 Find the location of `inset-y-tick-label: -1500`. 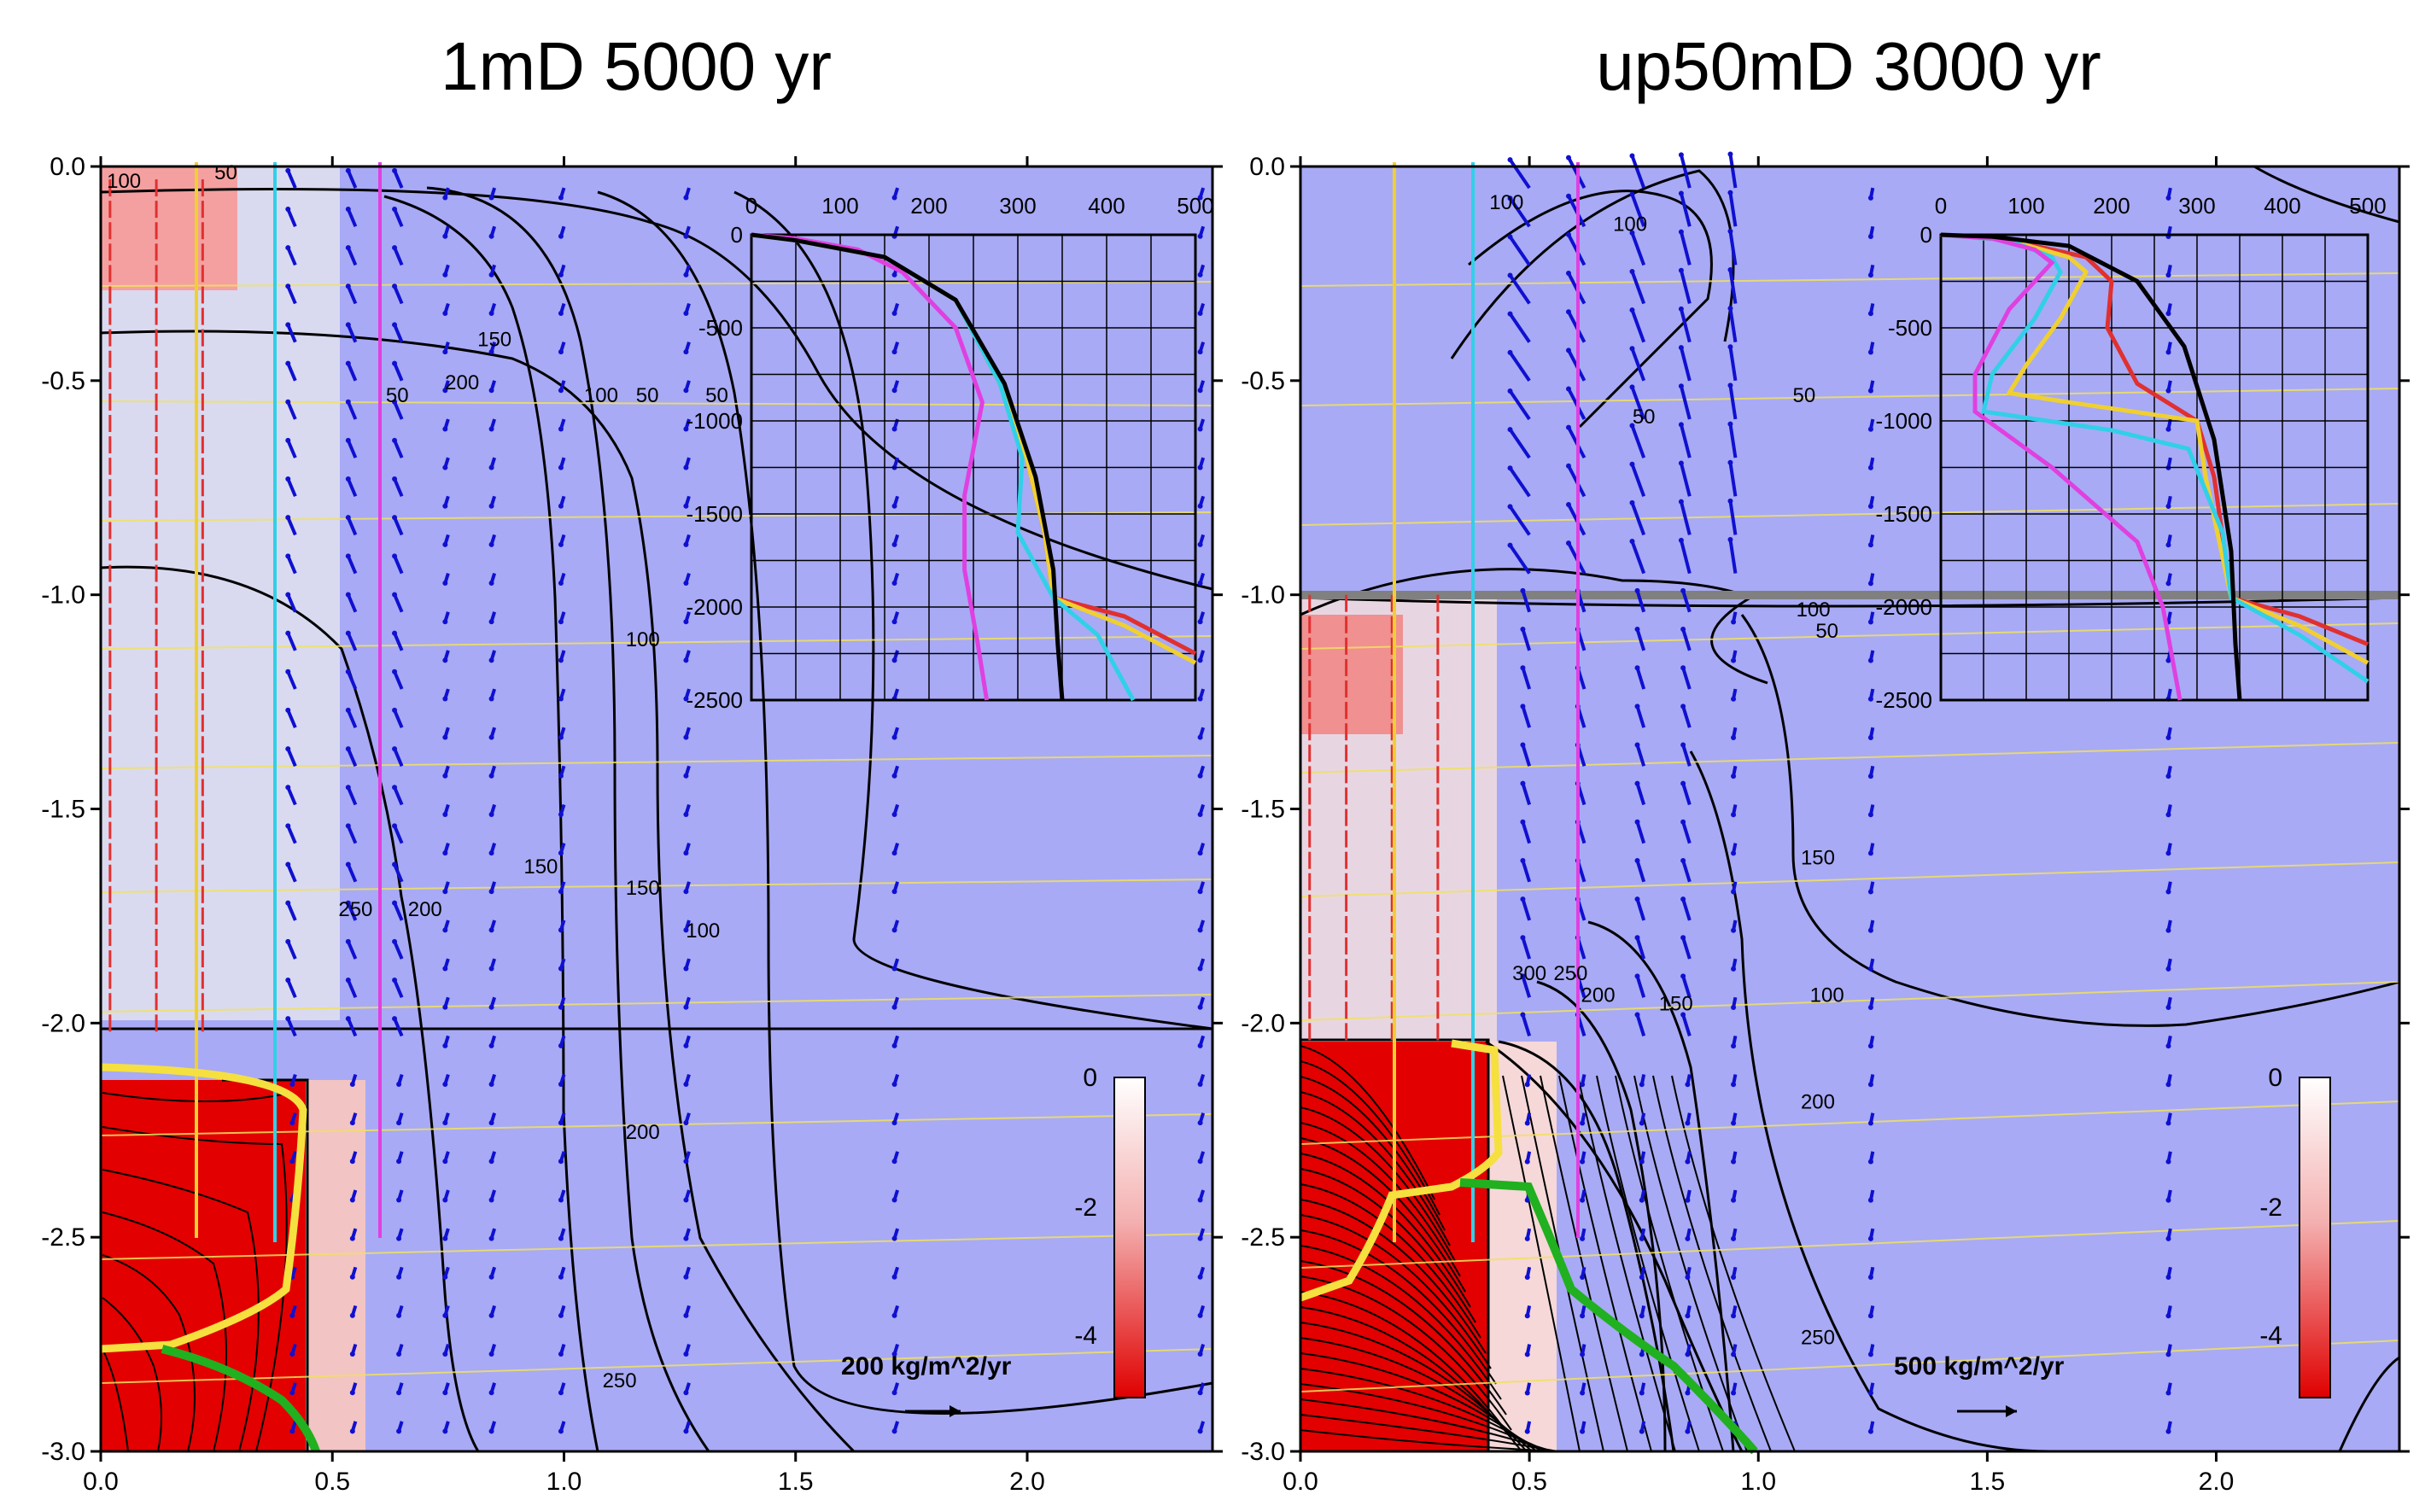

inset-y-tick-label: -1500 is located at coordinates (1905, 514).